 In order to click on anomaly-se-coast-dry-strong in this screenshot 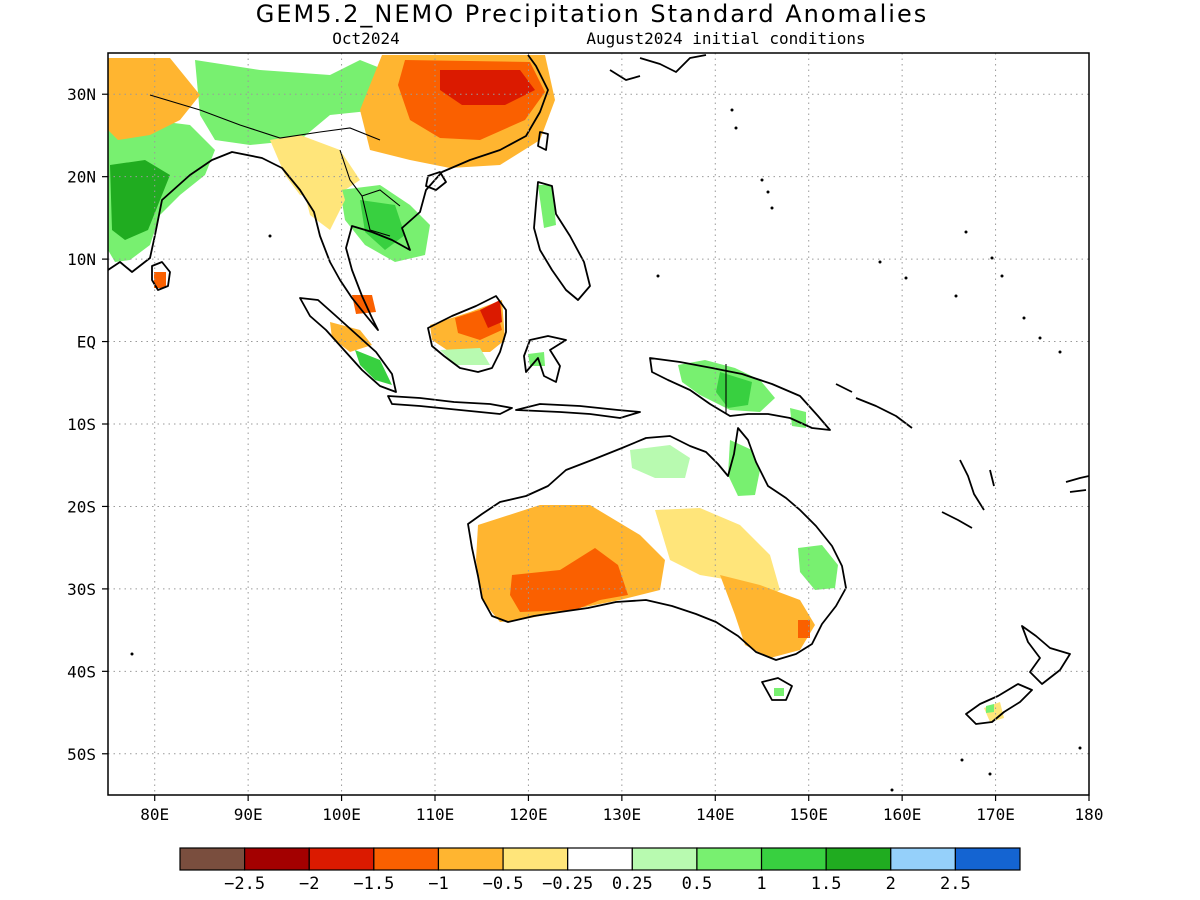, I will do `click(804, 629)`.